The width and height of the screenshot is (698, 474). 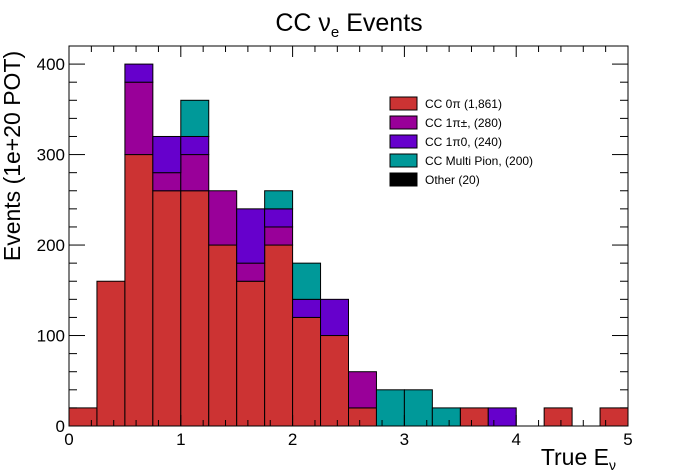 What do you see at coordinates (51, 155) in the screenshot?
I see `y-tick-label: 300` at bounding box center [51, 155].